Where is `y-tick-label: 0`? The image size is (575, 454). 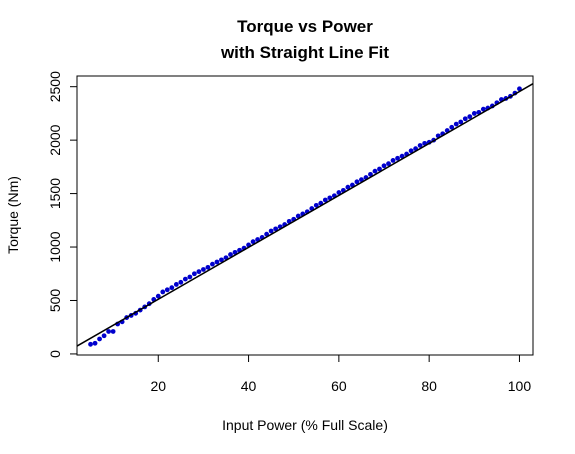 y-tick-label: 0 is located at coordinates (55, 354).